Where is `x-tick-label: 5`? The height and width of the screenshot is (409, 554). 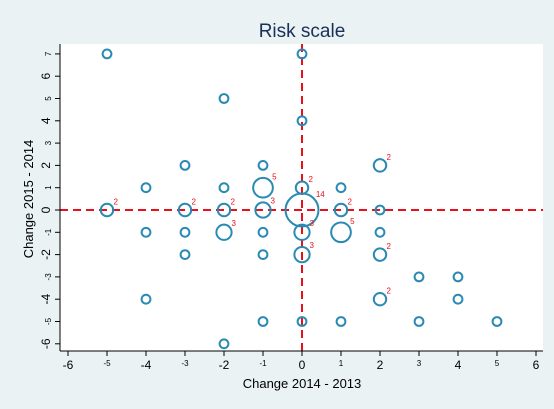 x-tick-label: 5 is located at coordinates (497, 363).